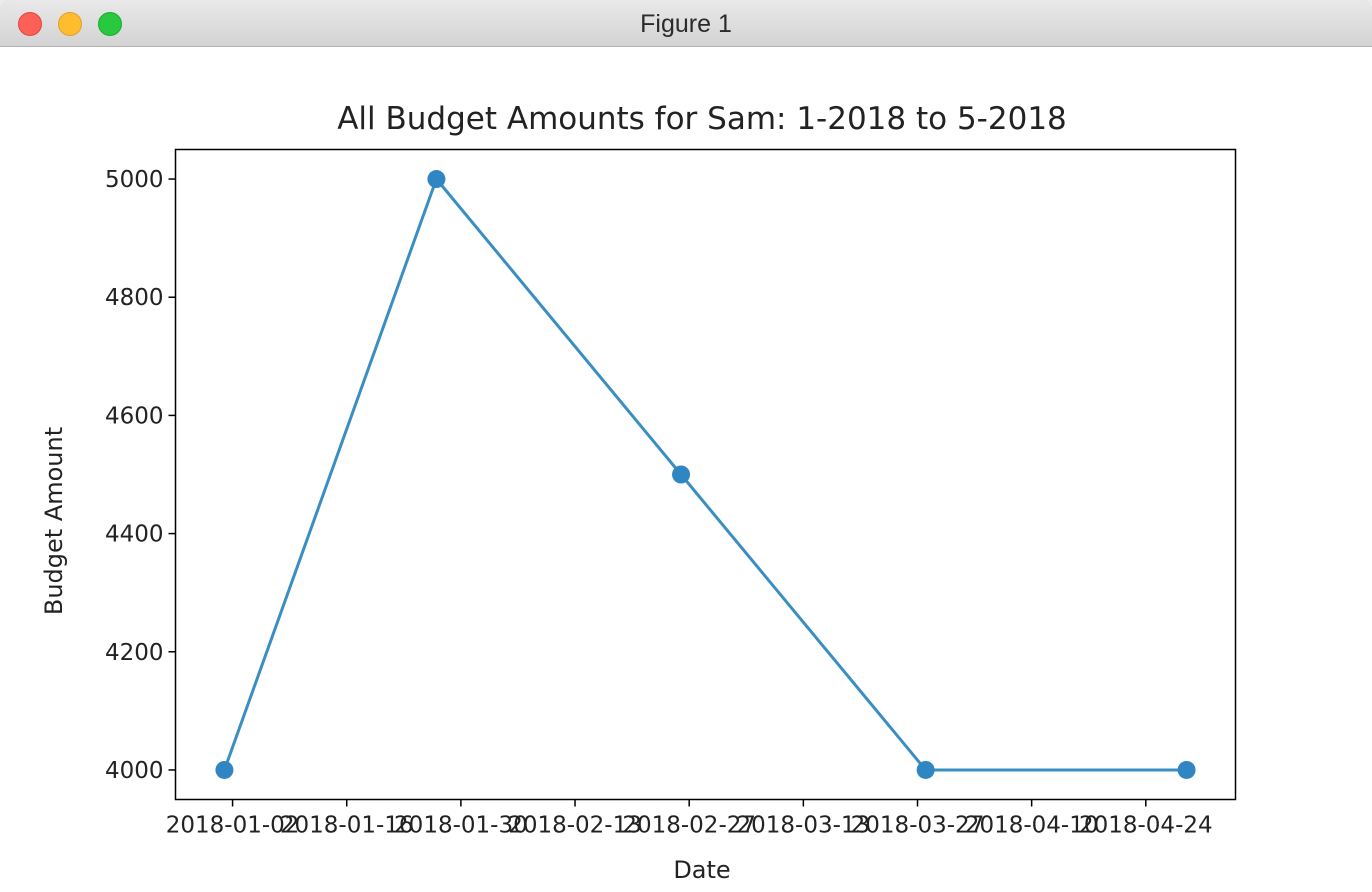 The image size is (1372, 892). I want to click on window-title: Figure 1, so click(686, 24).